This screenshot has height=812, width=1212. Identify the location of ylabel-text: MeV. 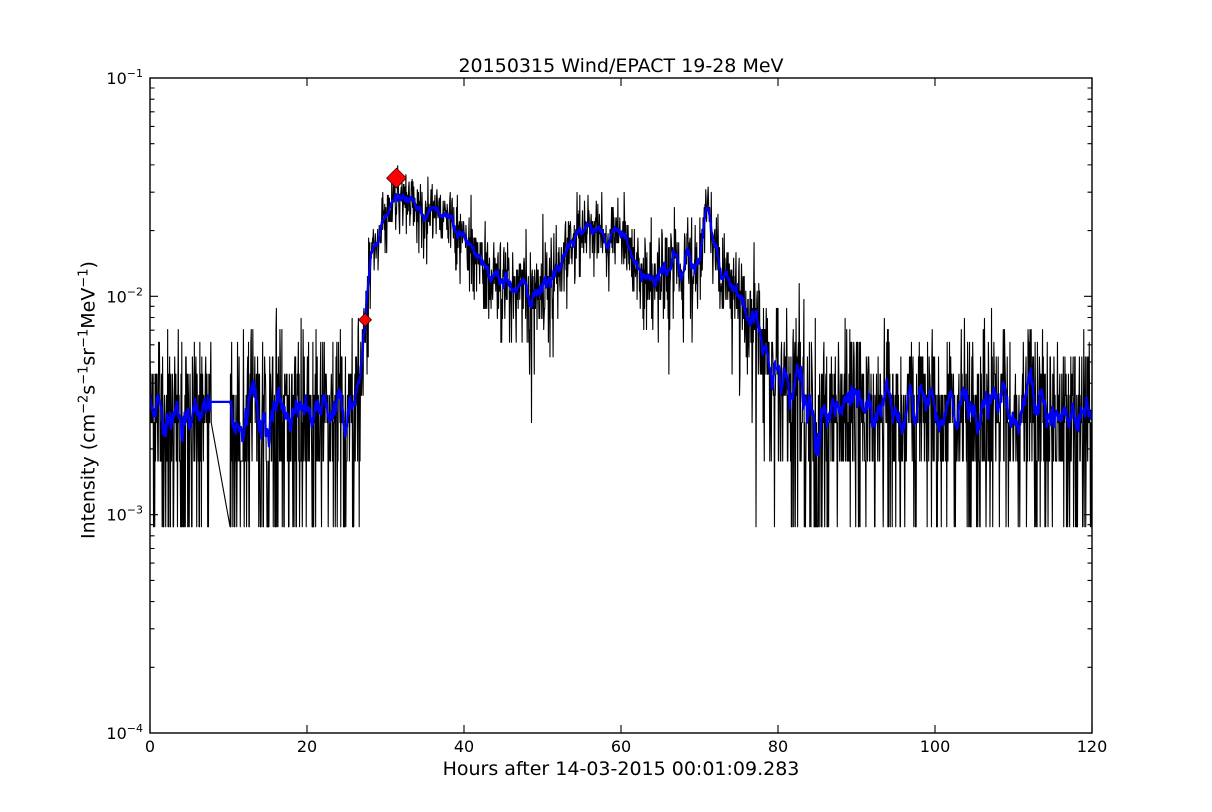
(88, 308).